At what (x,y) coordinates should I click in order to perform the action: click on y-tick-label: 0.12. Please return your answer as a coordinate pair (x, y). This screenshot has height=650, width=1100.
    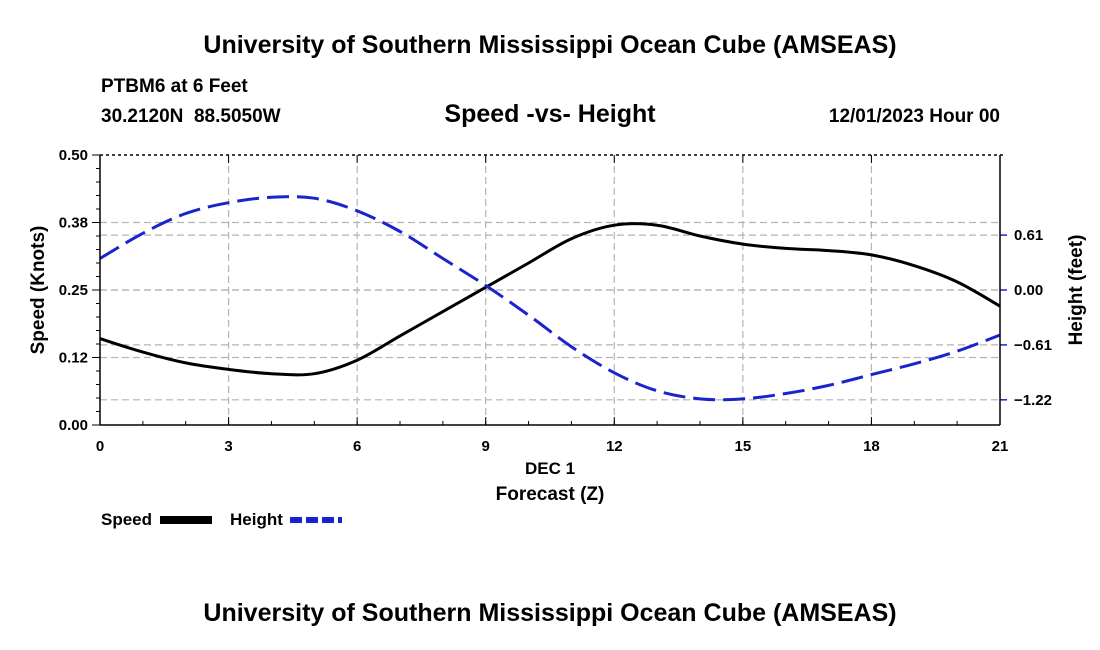
    Looking at the image, I should click on (73, 358).